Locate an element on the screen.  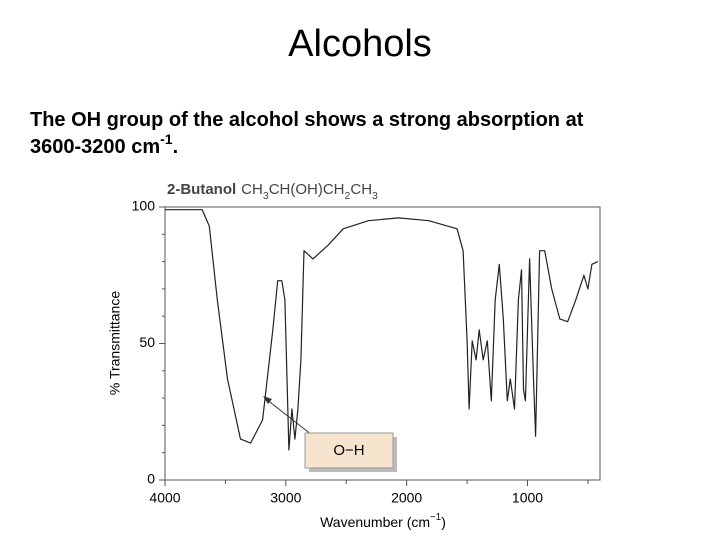
y-tick-label: 50 is located at coordinates (147, 342).